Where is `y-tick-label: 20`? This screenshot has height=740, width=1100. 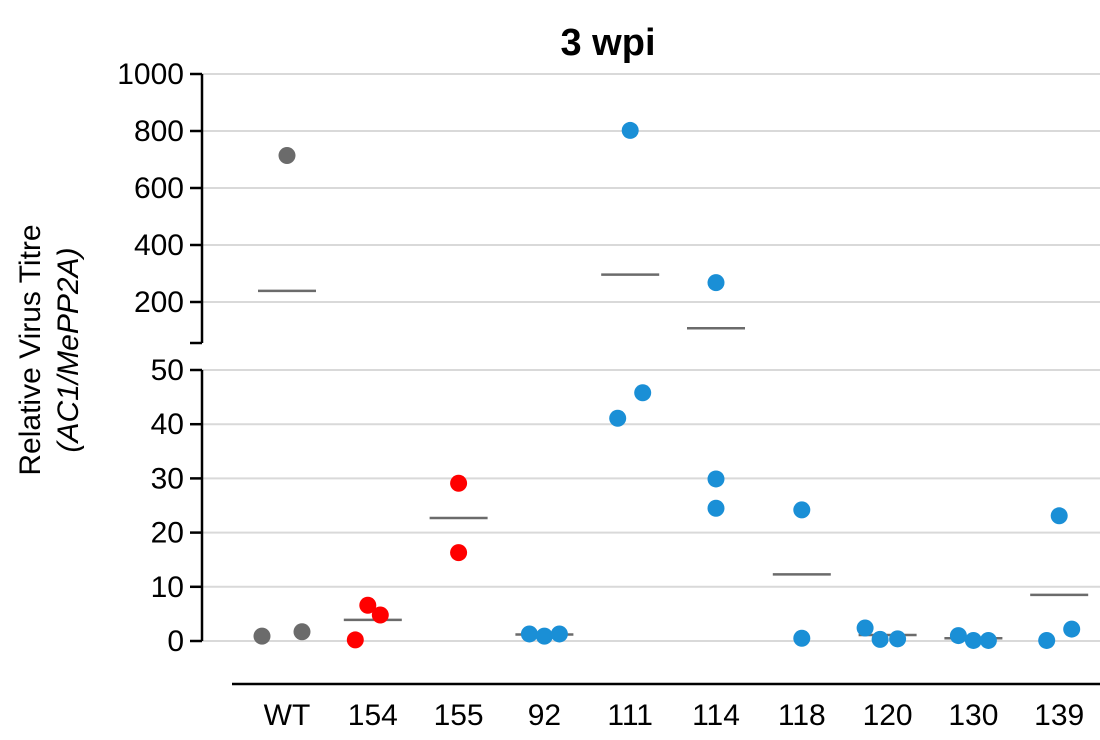 y-tick-label: 20 is located at coordinates (167, 533).